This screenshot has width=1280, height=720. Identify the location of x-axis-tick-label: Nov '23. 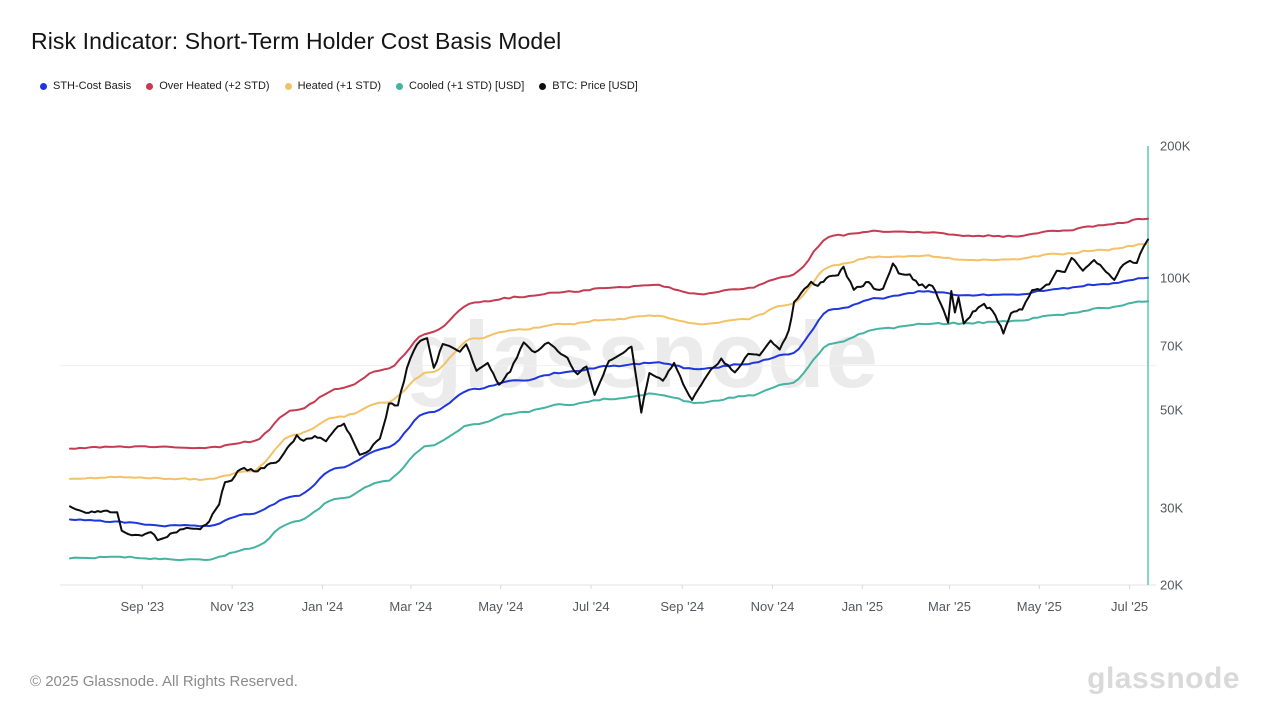
(232, 606).